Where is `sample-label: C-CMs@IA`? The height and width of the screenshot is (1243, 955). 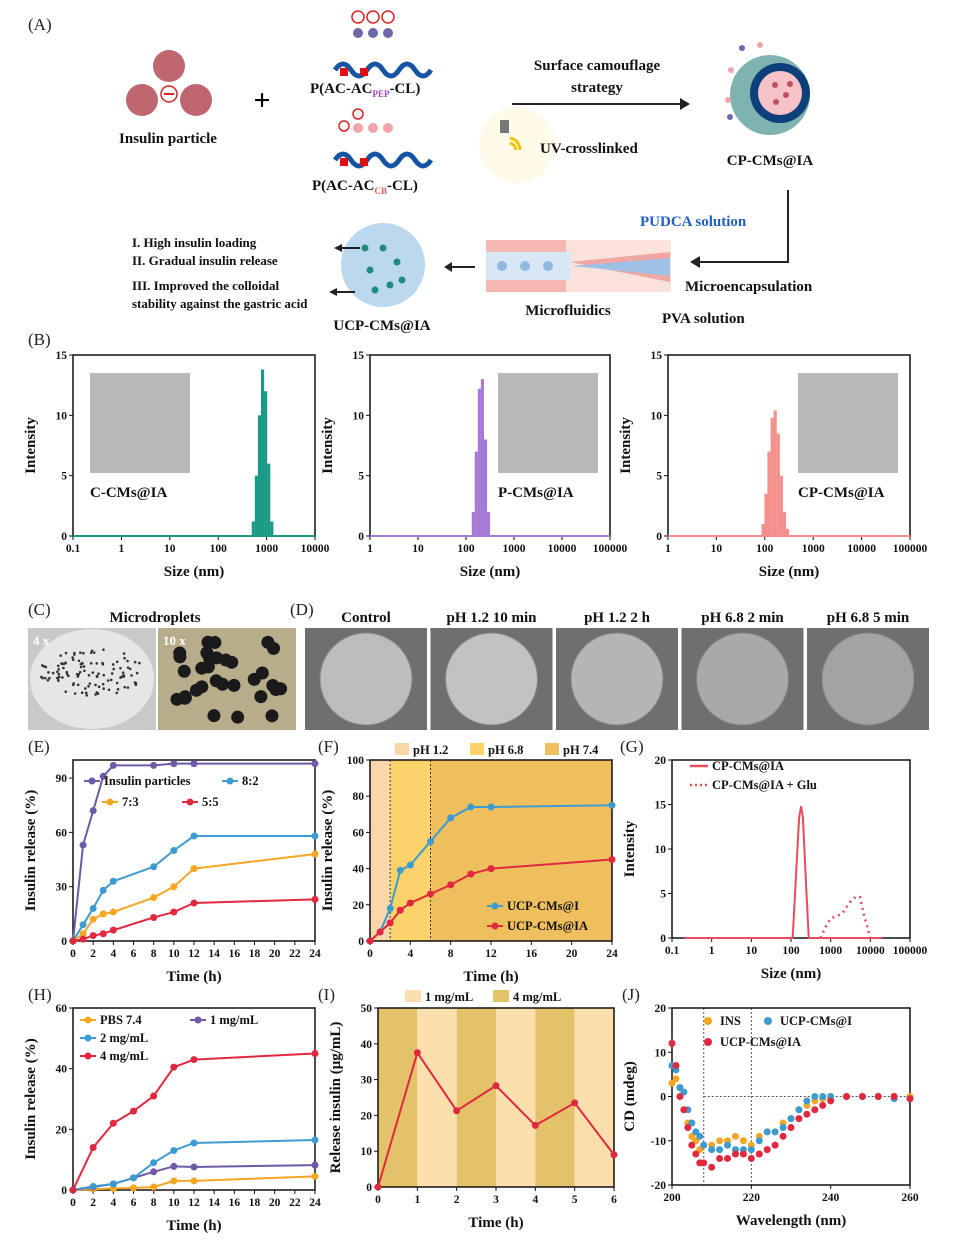 sample-label: C-CMs@IA is located at coordinates (128, 493).